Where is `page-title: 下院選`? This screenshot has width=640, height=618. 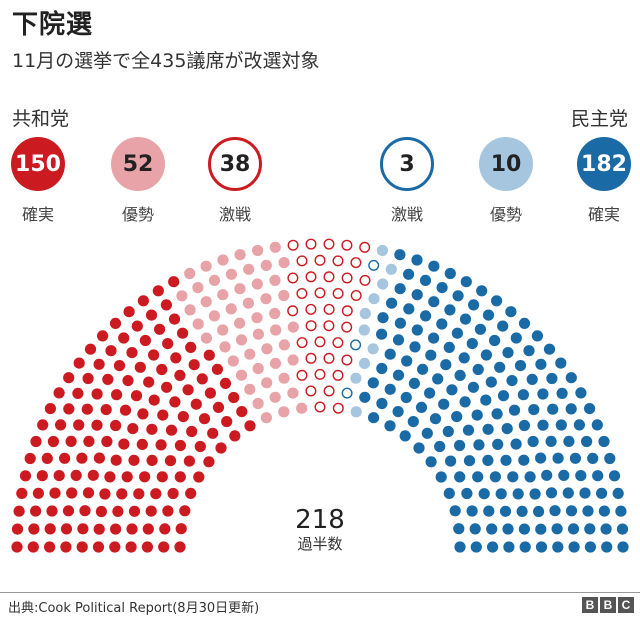
page-title: 下院選 is located at coordinates (53, 25).